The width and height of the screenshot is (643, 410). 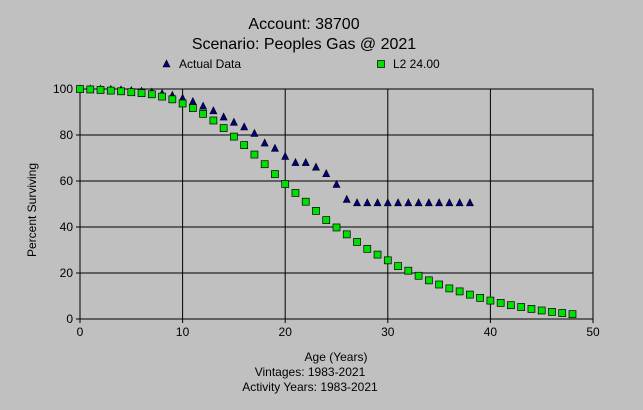 I want to click on x-tick-label: 10, so click(x=183, y=332).